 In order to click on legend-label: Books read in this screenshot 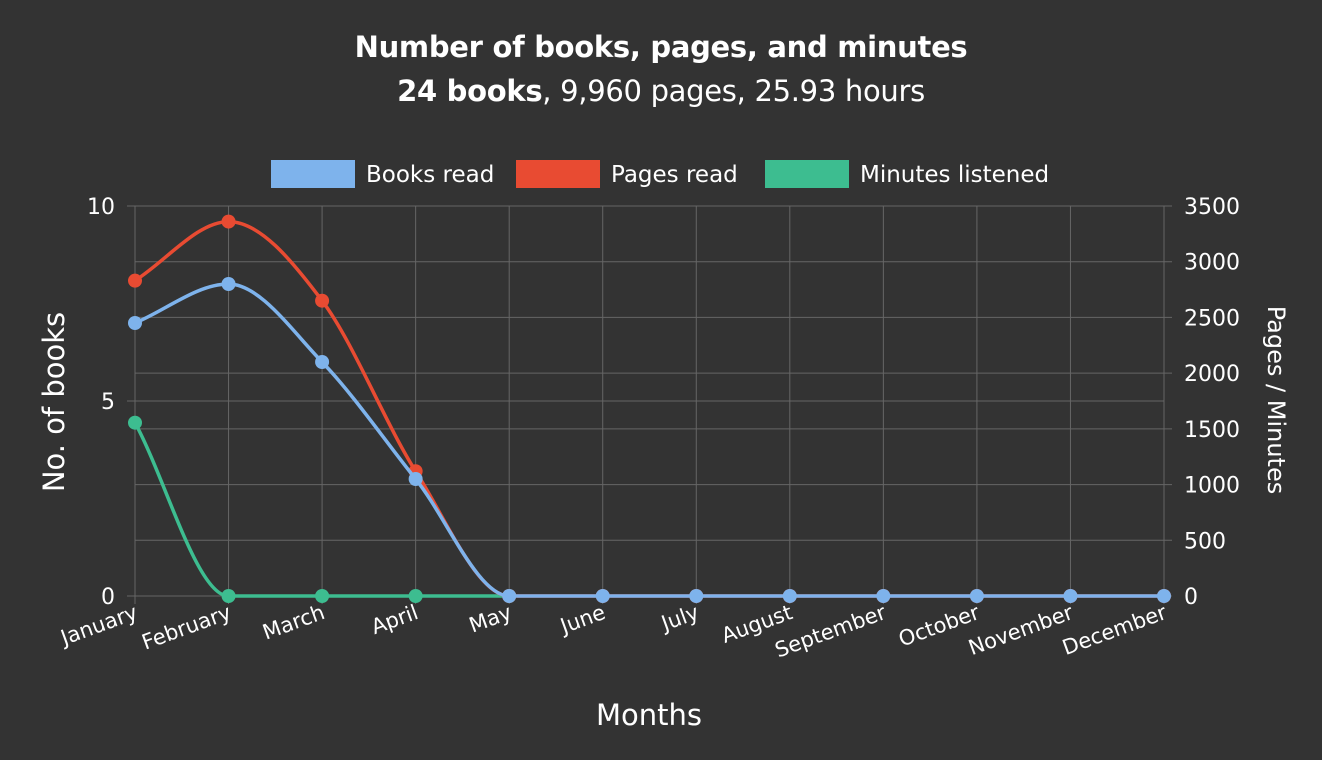, I will do `click(430, 175)`.